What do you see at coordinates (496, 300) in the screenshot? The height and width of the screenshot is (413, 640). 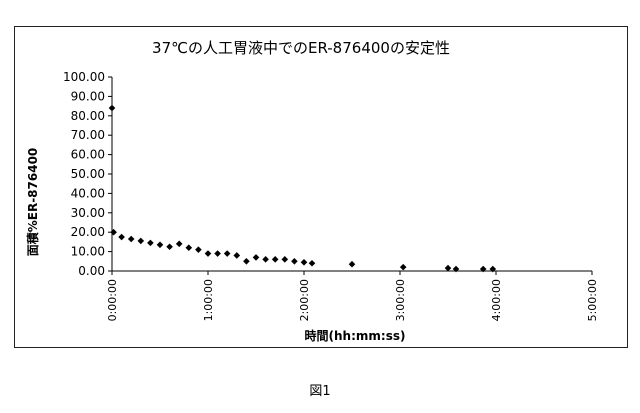 I see `x-tick-label: 4:00:00` at bounding box center [496, 300].